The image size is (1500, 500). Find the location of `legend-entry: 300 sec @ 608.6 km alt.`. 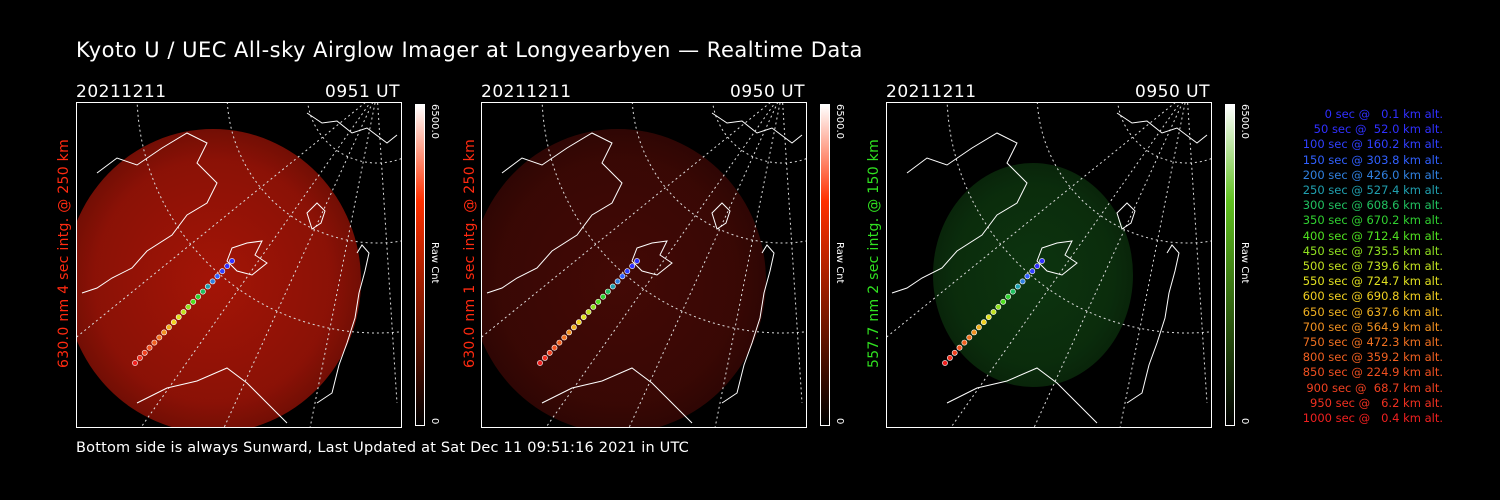

legend-entry: 300 sec @ 608.6 km alt. is located at coordinates (1372, 205).